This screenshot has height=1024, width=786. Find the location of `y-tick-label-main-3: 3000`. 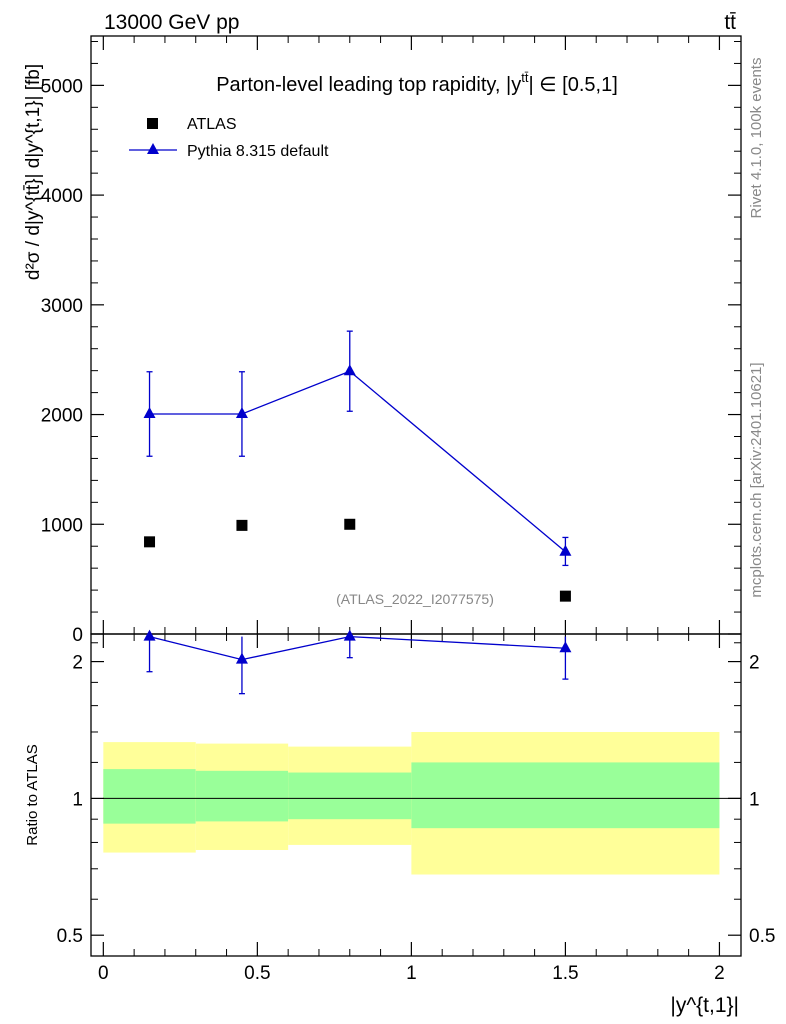

y-tick-label-main-3: 3000 is located at coordinates (62, 306).